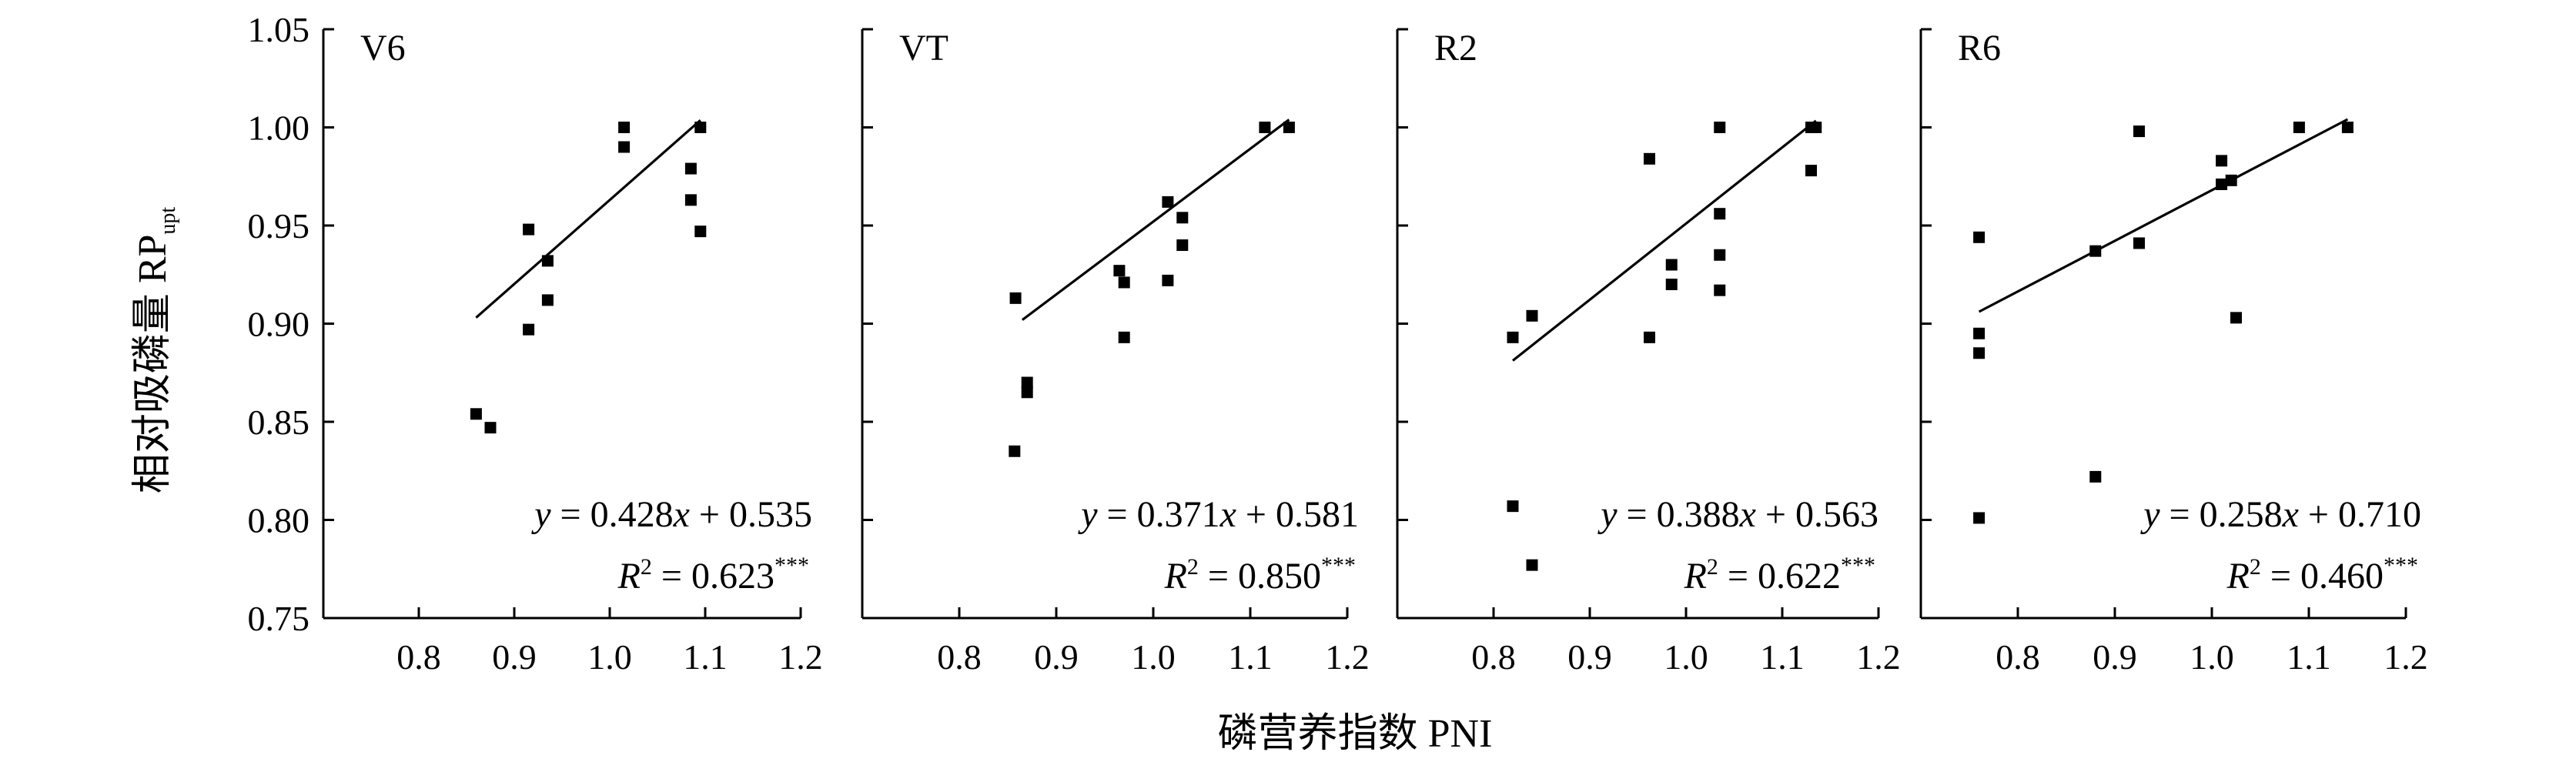  I want to click on panel-label: VT, so click(924, 48).